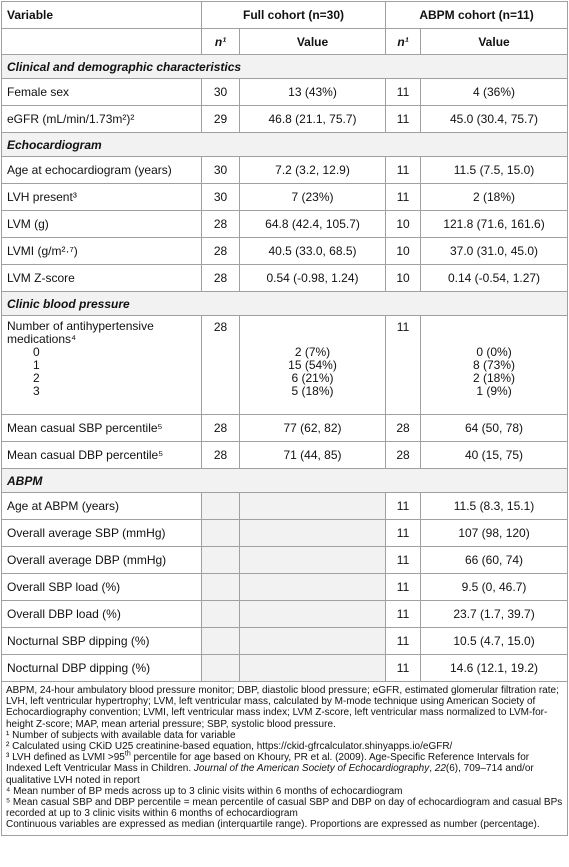  Describe the element at coordinates (494, 560) in the screenshot. I see `value-cell: 66 (60, 74)` at that location.